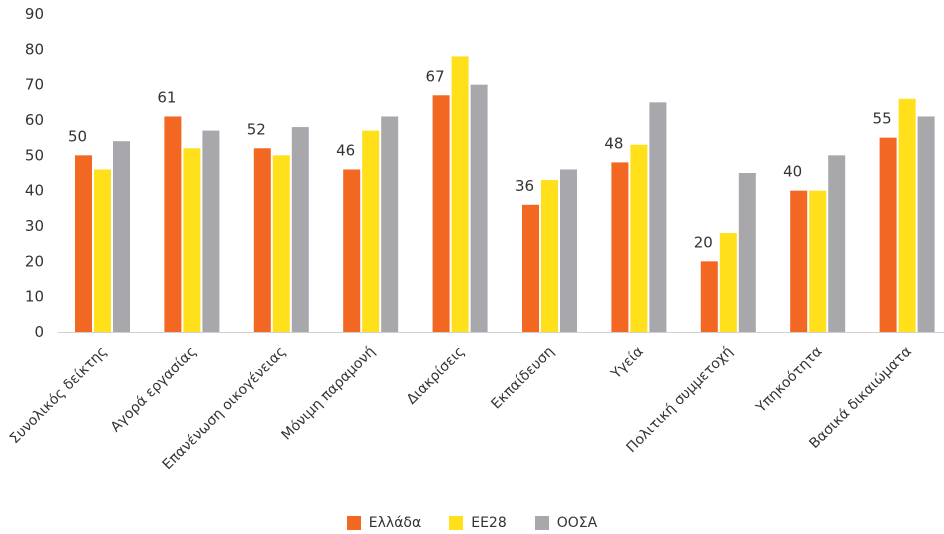 This screenshot has height=534, width=944. Describe the element at coordinates (613, 143) in the screenshot. I see `data-label: 48` at that location.